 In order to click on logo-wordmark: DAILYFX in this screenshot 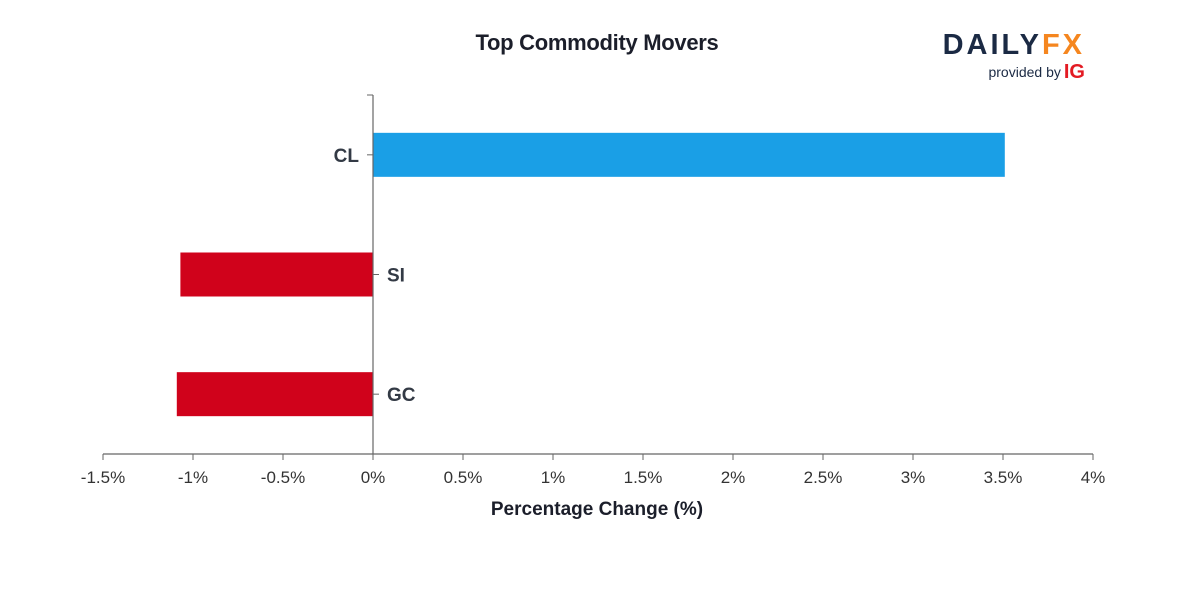, I will do `click(1014, 45)`.